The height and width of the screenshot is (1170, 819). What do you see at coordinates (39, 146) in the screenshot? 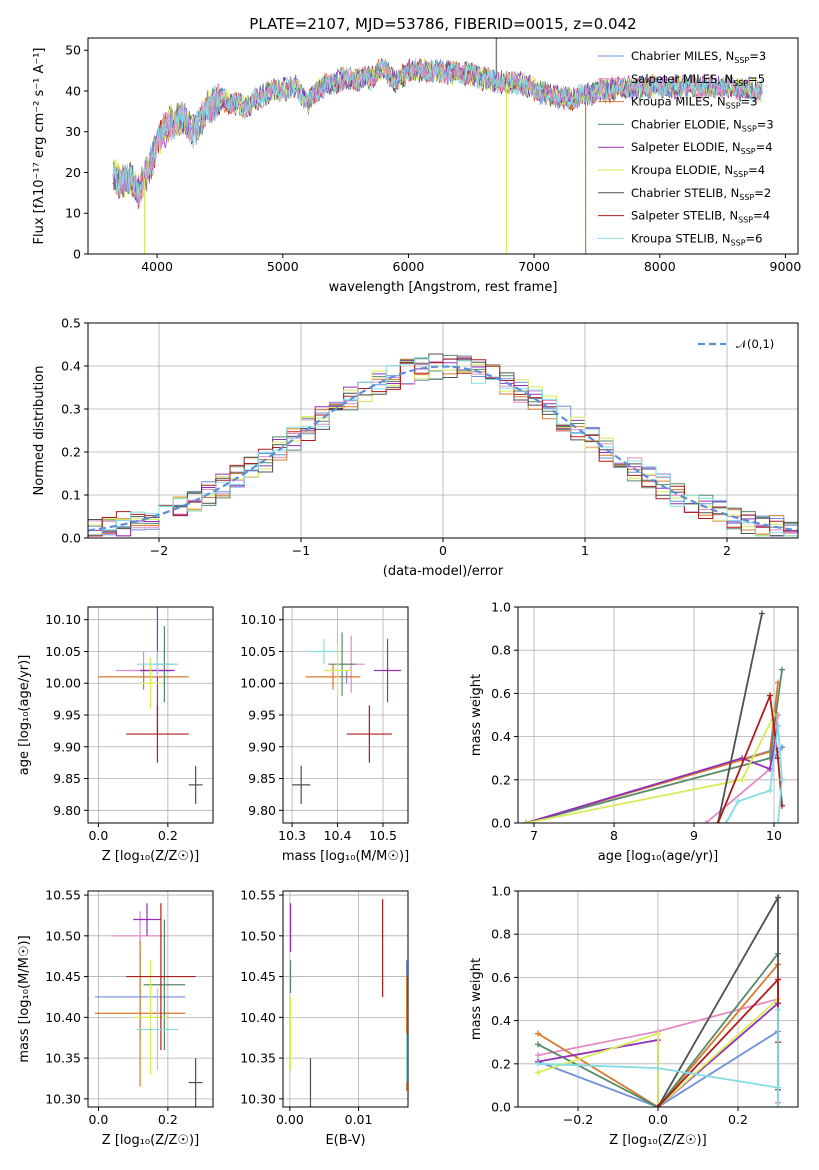
I see `y-axis-label: Flux [fλ10⁻¹⁷ erg cm⁻² s⁻¹ A⁻¹]` at bounding box center [39, 146].